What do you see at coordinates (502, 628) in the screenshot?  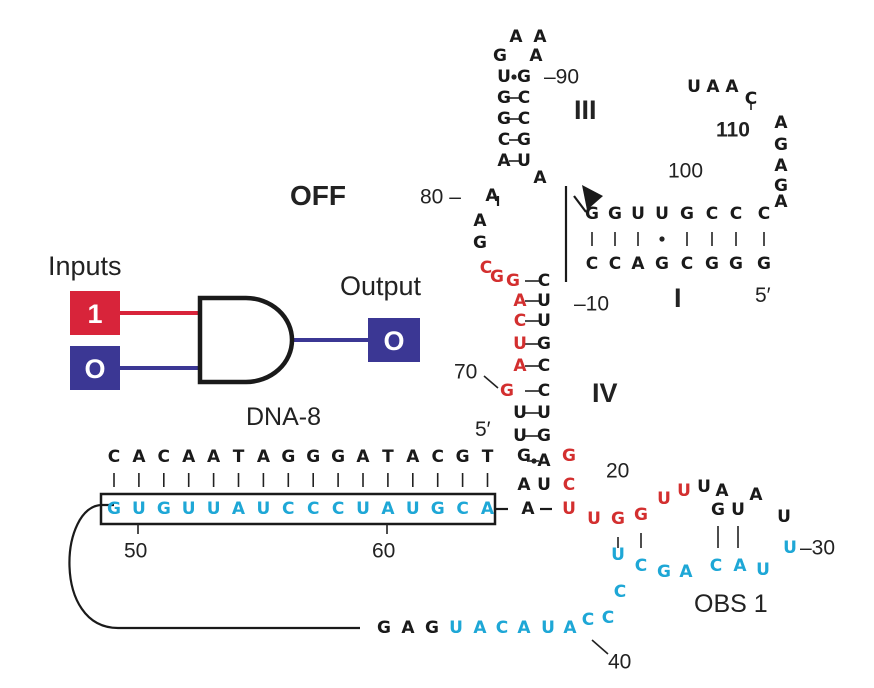 I see `nucleotide-96: C` at bounding box center [502, 628].